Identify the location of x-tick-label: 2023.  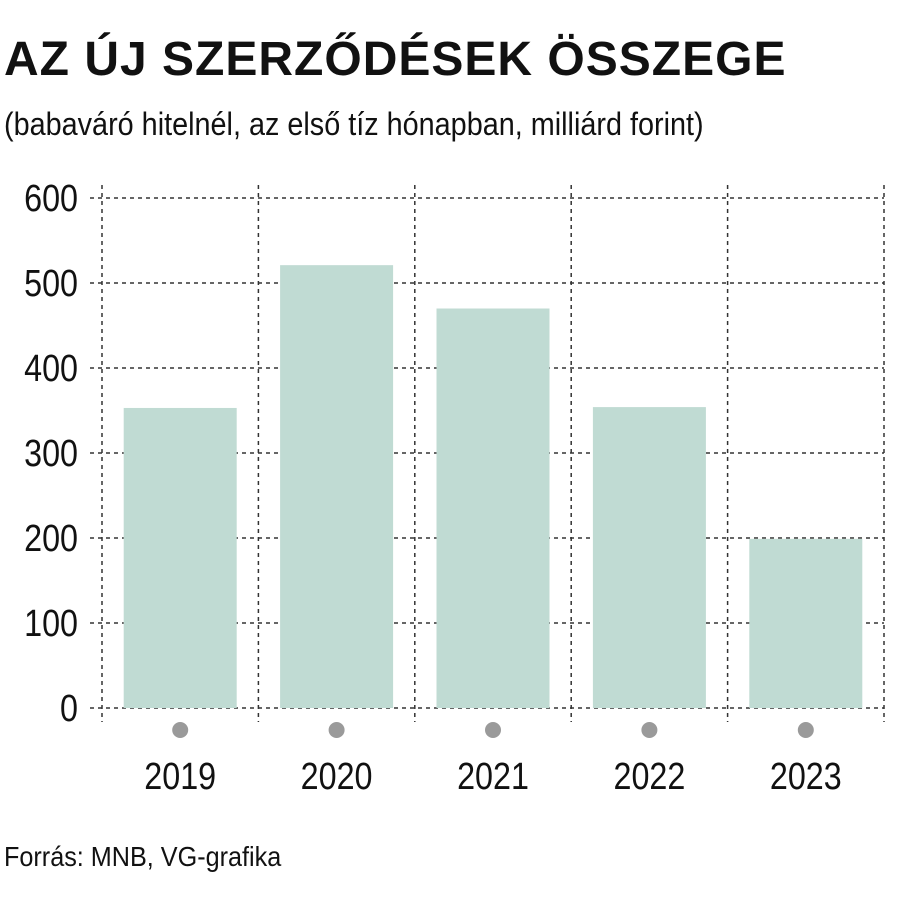
(806, 777).